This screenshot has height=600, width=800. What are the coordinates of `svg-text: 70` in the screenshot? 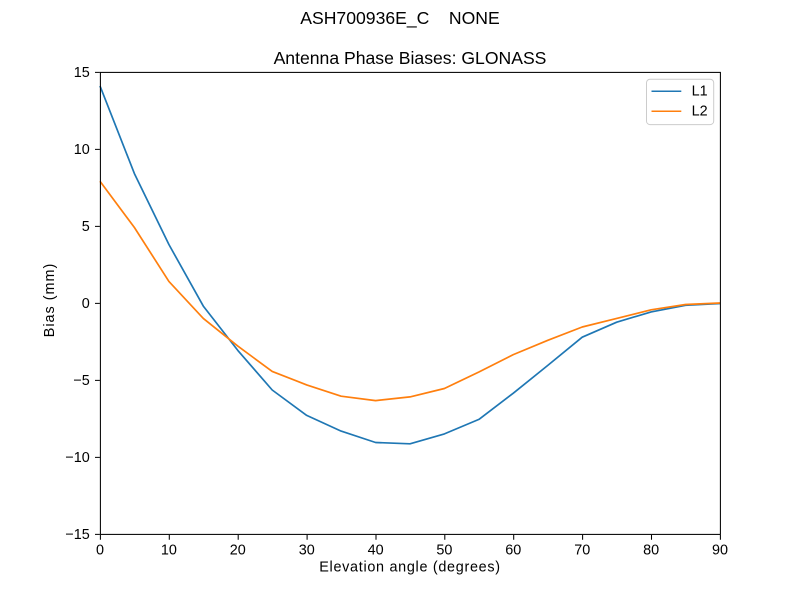 It's located at (582, 550).